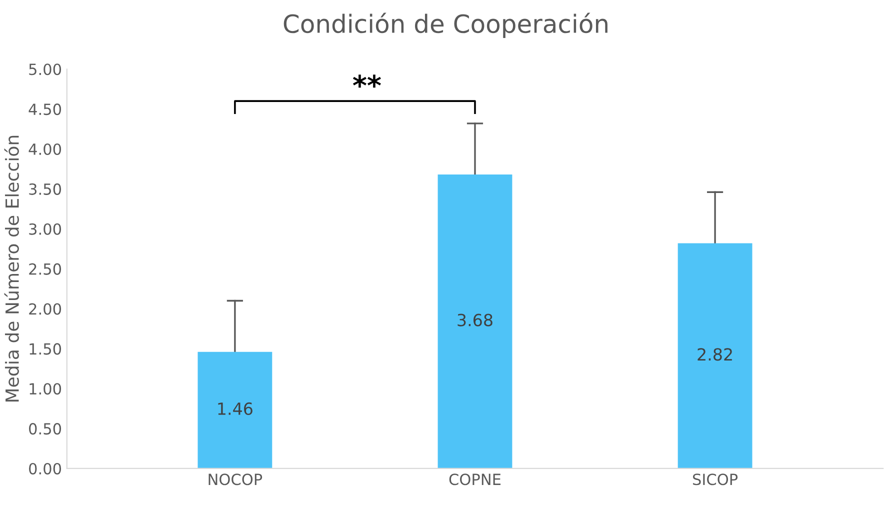 The image size is (892, 512). I want to click on y-tick-label: 4.00, so click(45, 149).